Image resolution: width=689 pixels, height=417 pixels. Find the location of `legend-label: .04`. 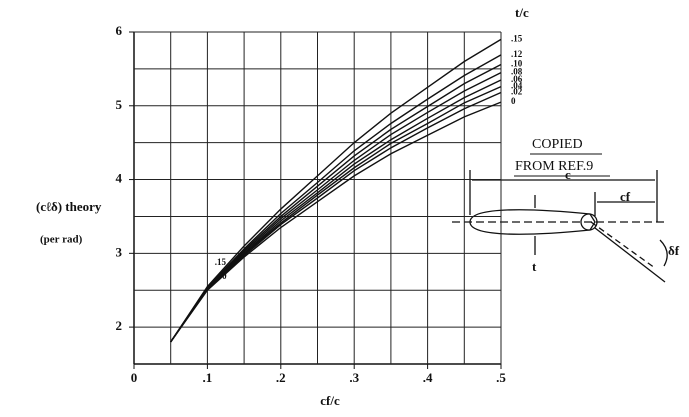

legend-label: .04 is located at coordinates (517, 86).